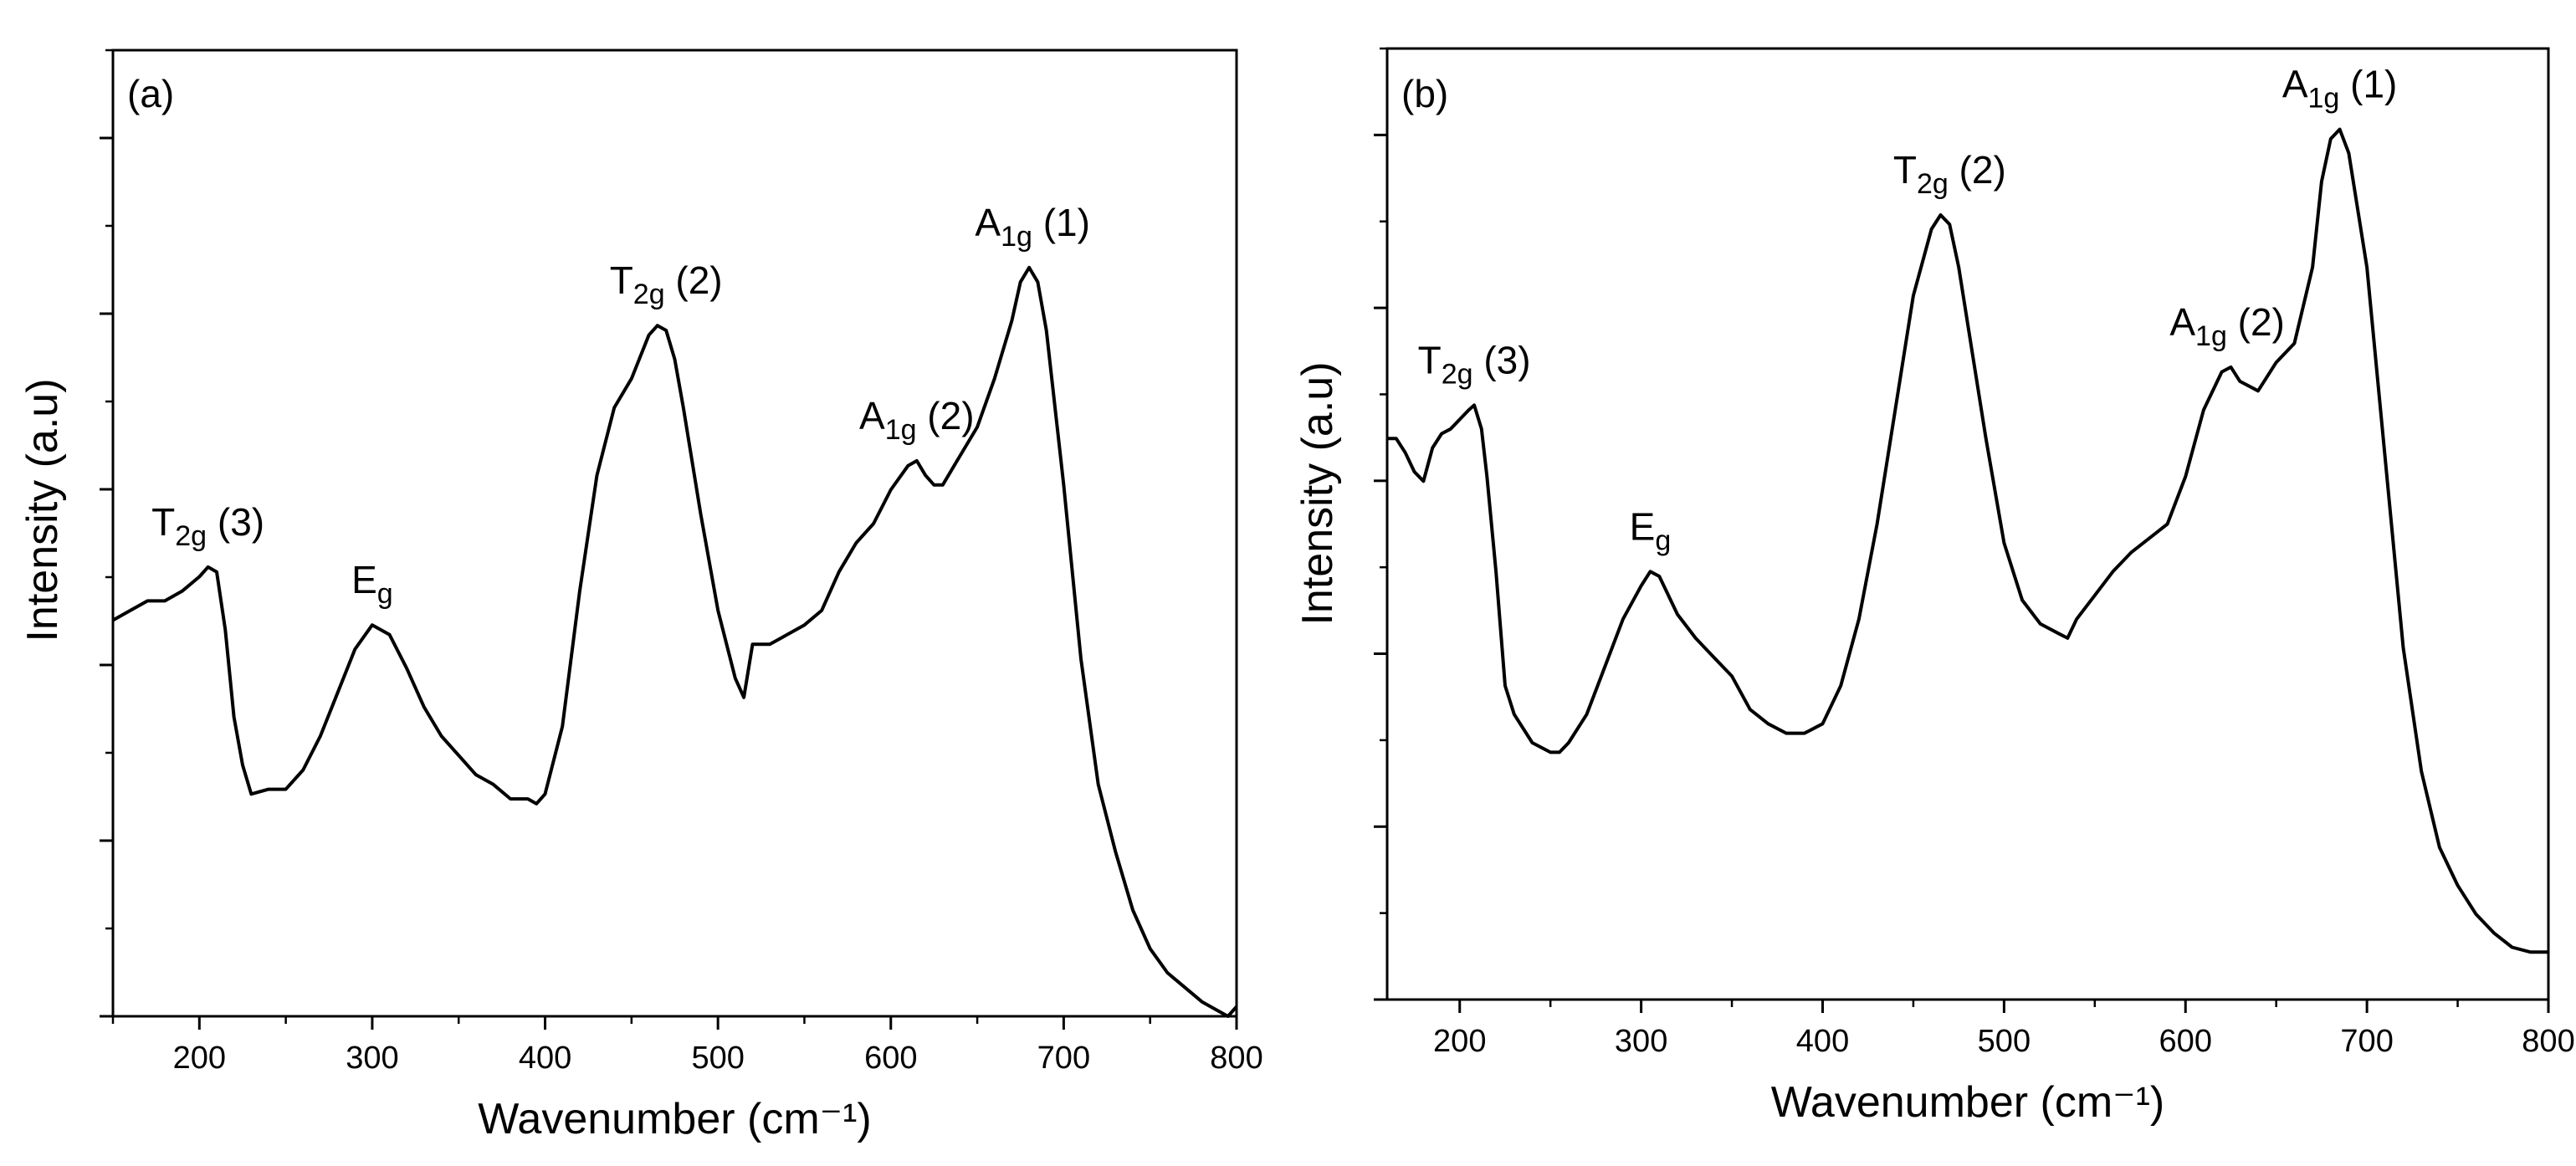 The height and width of the screenshot is (1166, 2576). I want to click on panel-label: (a), so click(151, 94).